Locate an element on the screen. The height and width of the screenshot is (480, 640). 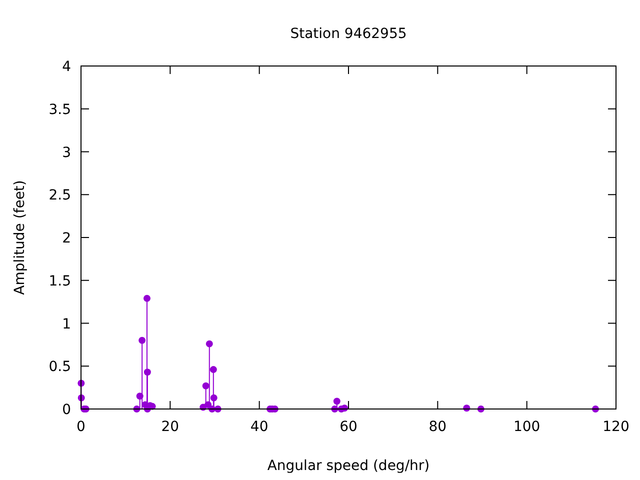
y-tick-label: 3 is located at coordinates (66, 152).